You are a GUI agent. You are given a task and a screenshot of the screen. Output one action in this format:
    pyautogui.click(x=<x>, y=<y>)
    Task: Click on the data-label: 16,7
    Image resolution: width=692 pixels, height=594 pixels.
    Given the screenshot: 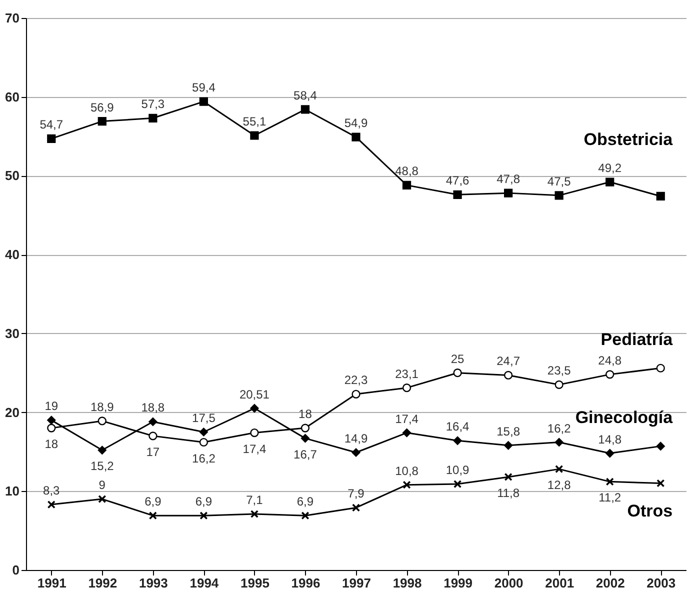 What is the action you would take?
    pyautogui.click(x=306, y=454)
    